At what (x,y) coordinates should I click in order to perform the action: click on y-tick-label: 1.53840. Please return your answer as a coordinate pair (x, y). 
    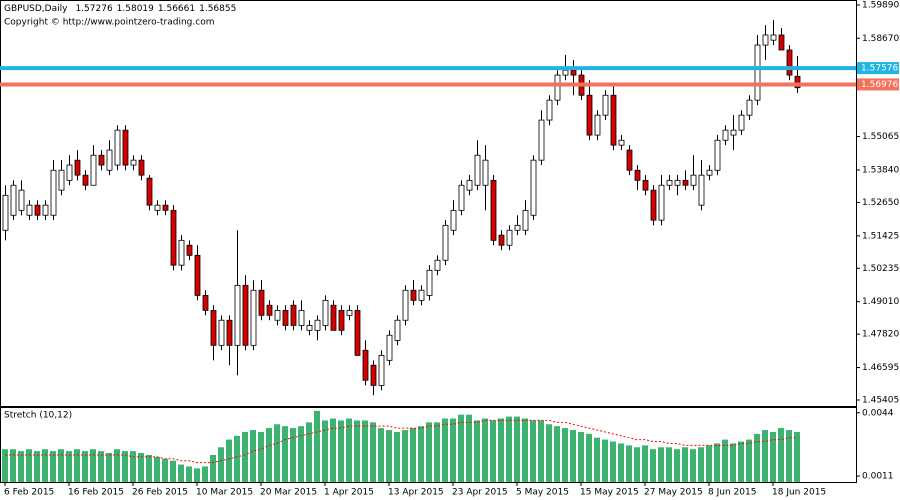
    Looking at the image, I should click on (880, 170).